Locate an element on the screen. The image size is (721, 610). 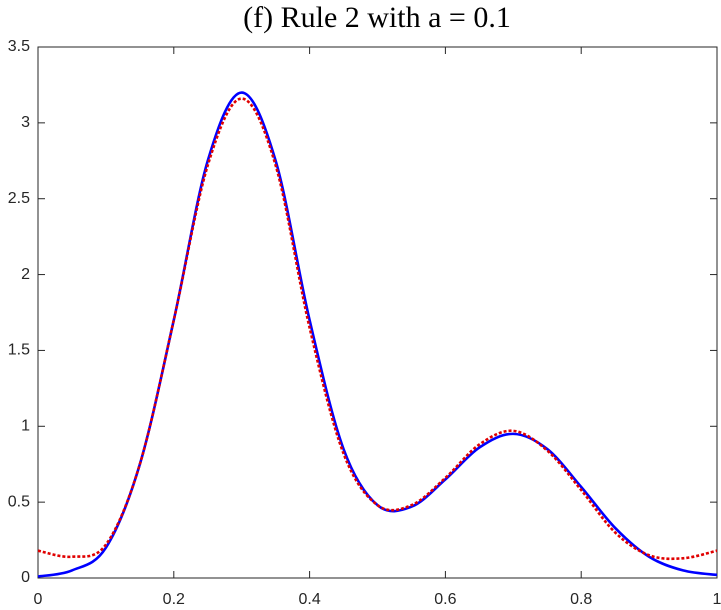
y-tick-label: 2 is located at coordinates (25, 274).